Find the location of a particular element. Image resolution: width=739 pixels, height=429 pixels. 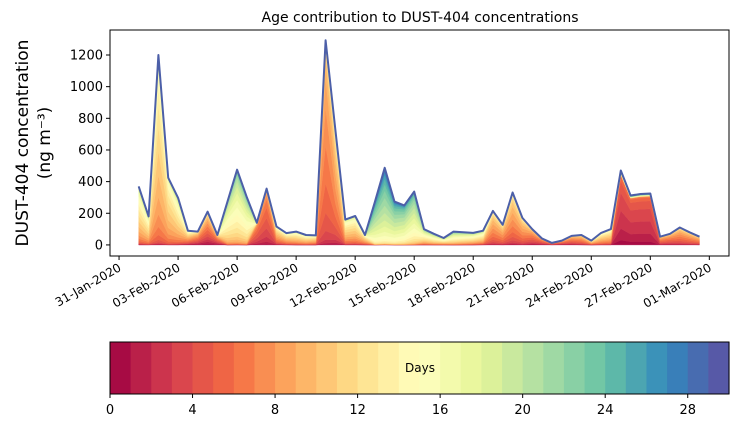

y-tick-label: 200 is located at coordinates (90, 214).